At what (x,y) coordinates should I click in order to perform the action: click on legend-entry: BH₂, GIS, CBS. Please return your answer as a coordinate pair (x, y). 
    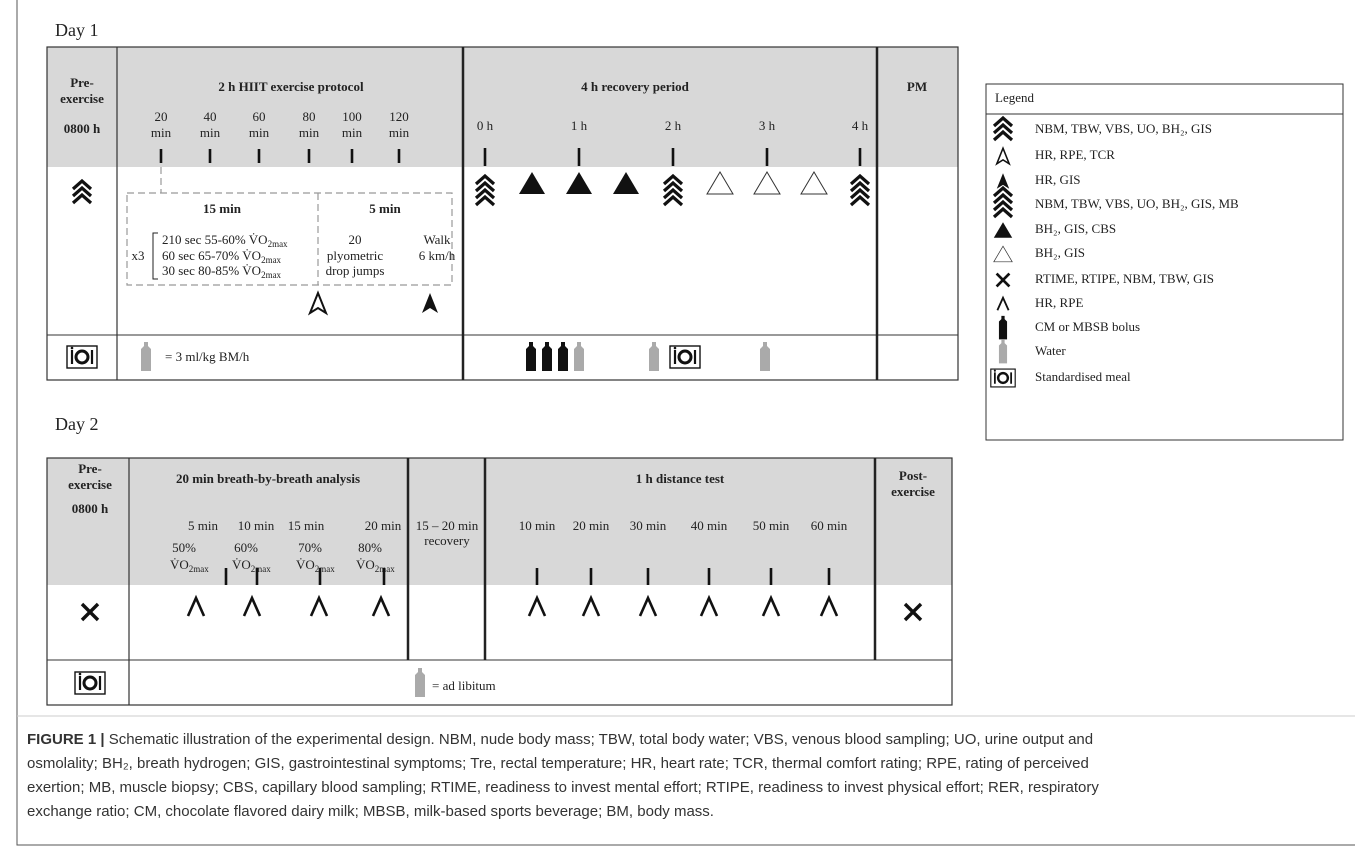
    Looking at the image, I should click on (1075, 228).